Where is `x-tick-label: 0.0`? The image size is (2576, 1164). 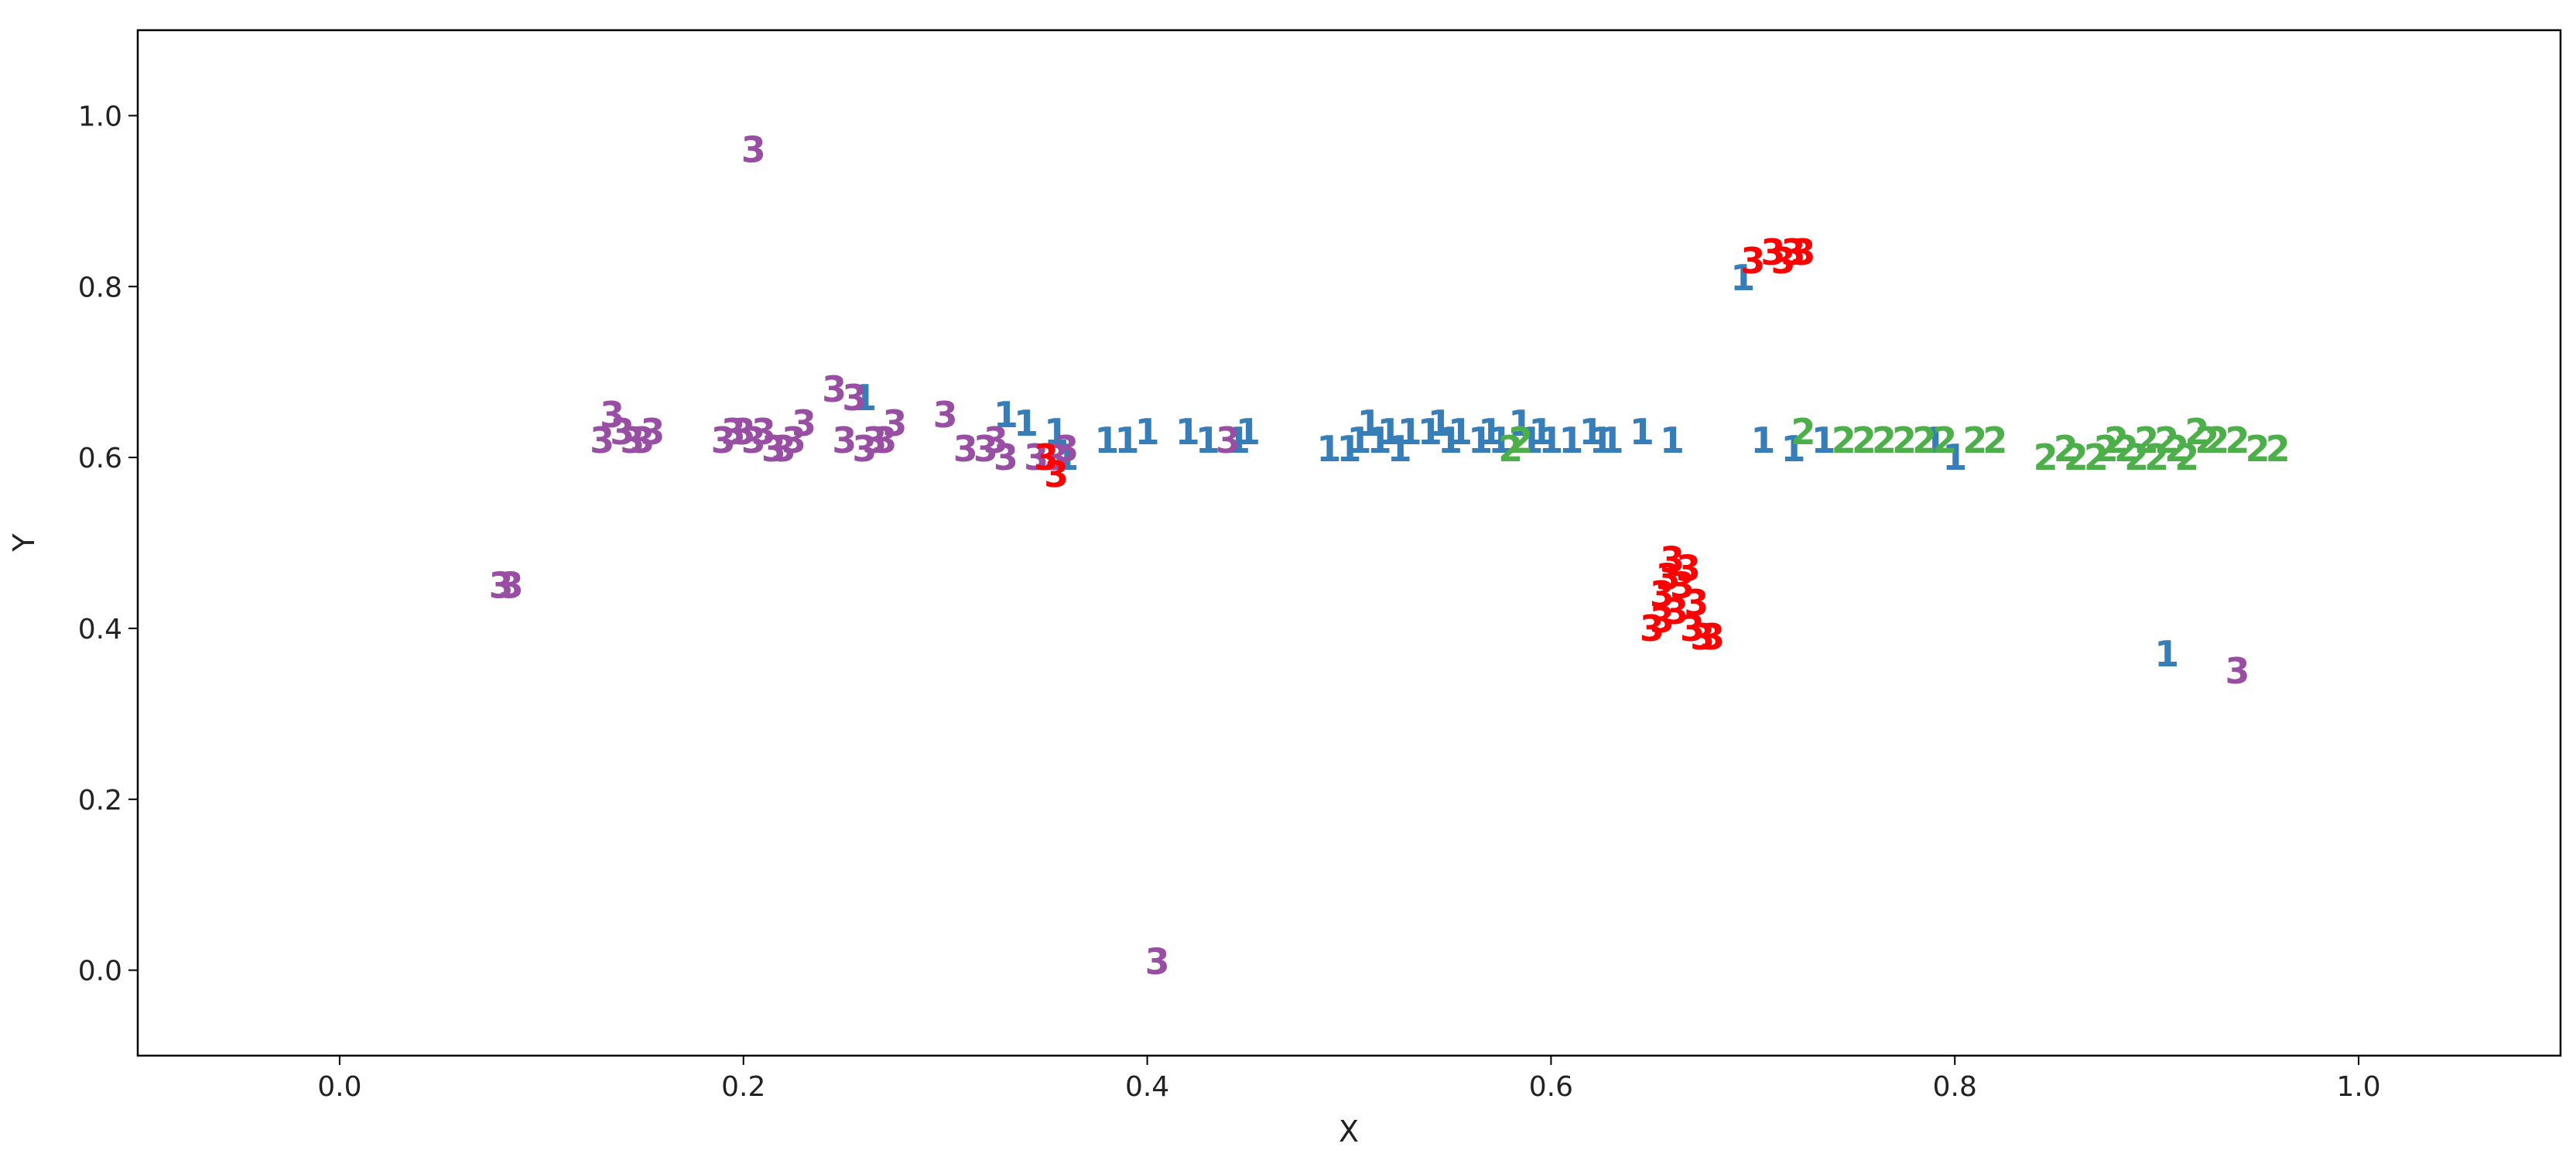
x-tick-label: 0.0 is located at coordinates (339, 1087).